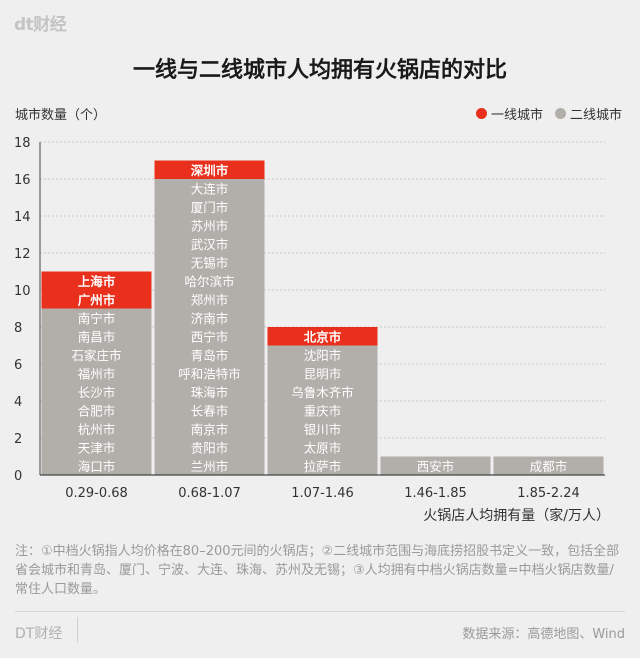  I want to click on city-label: 天津市, so click(97, 447).